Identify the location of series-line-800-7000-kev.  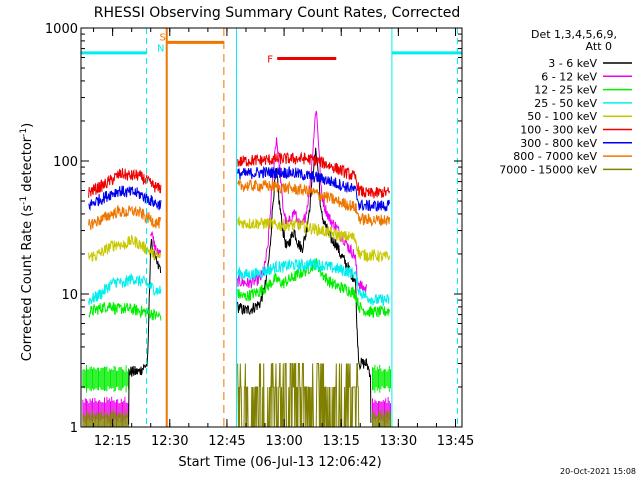
(239, 205).